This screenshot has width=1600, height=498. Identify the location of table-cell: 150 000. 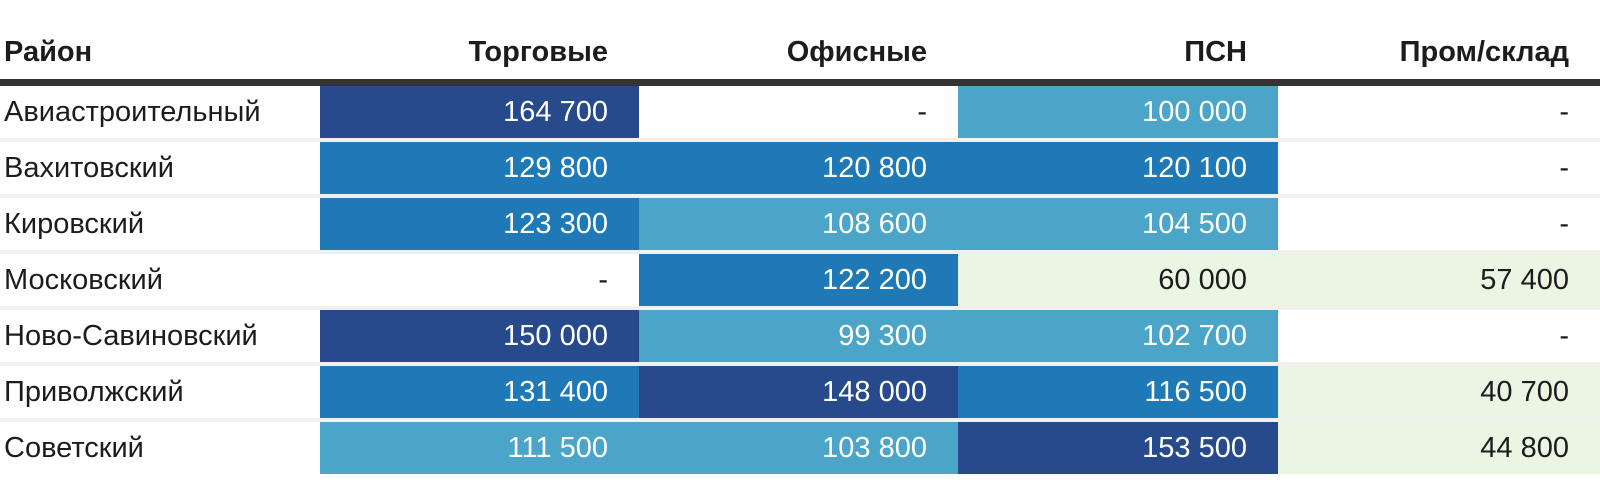
(479, 336).